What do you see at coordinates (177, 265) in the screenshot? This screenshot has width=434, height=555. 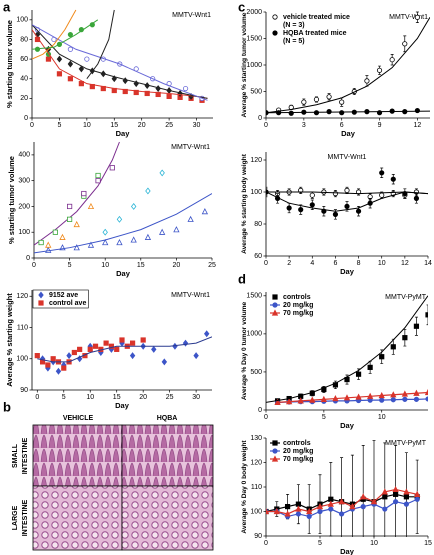 I see `x-tick-label: 20` at bounding box center [177, 265].